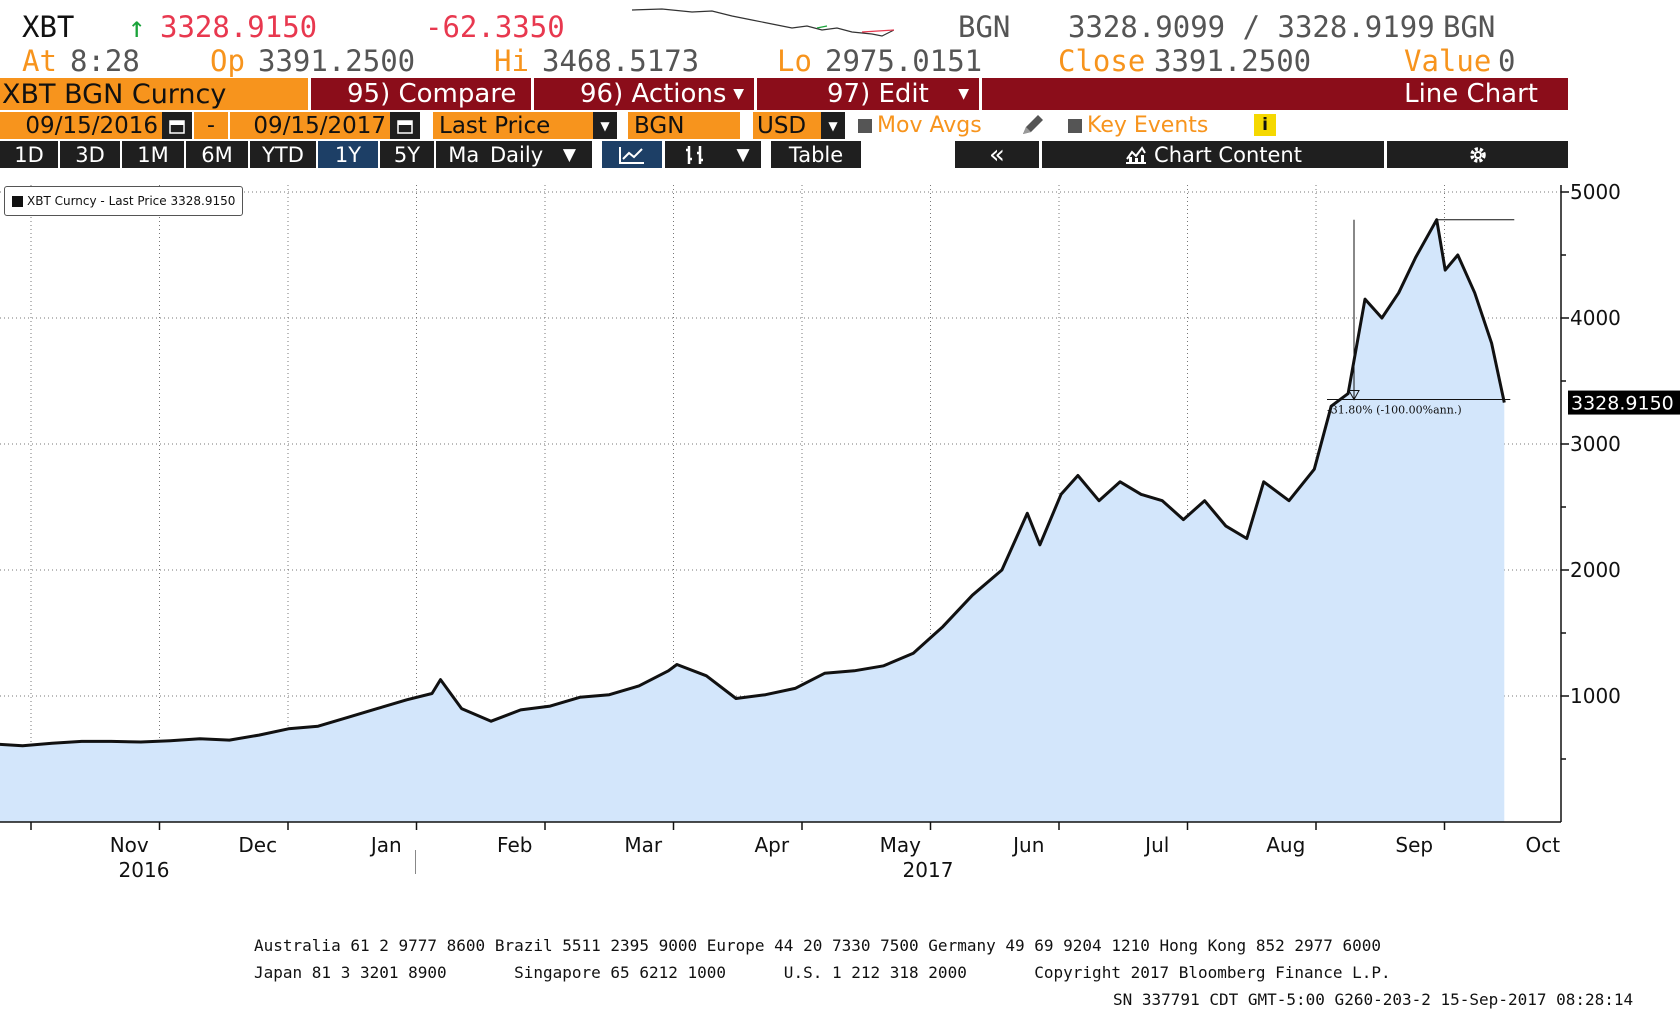 Image resolution: width=1680 pixels, height=1034 pixels. Describe the element at coordinates (1542, 845) in the screenshot. I see `x-month-label: Oct` at that location.